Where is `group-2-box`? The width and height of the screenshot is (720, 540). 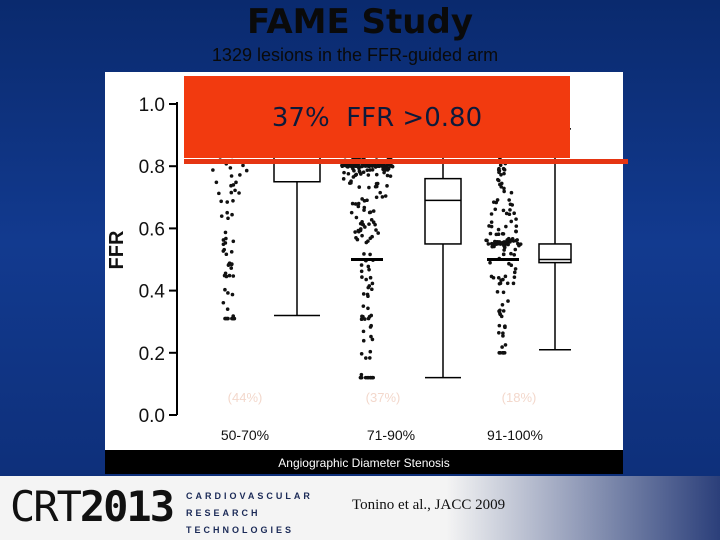
group-2-box is located at coordinates (443, 211).